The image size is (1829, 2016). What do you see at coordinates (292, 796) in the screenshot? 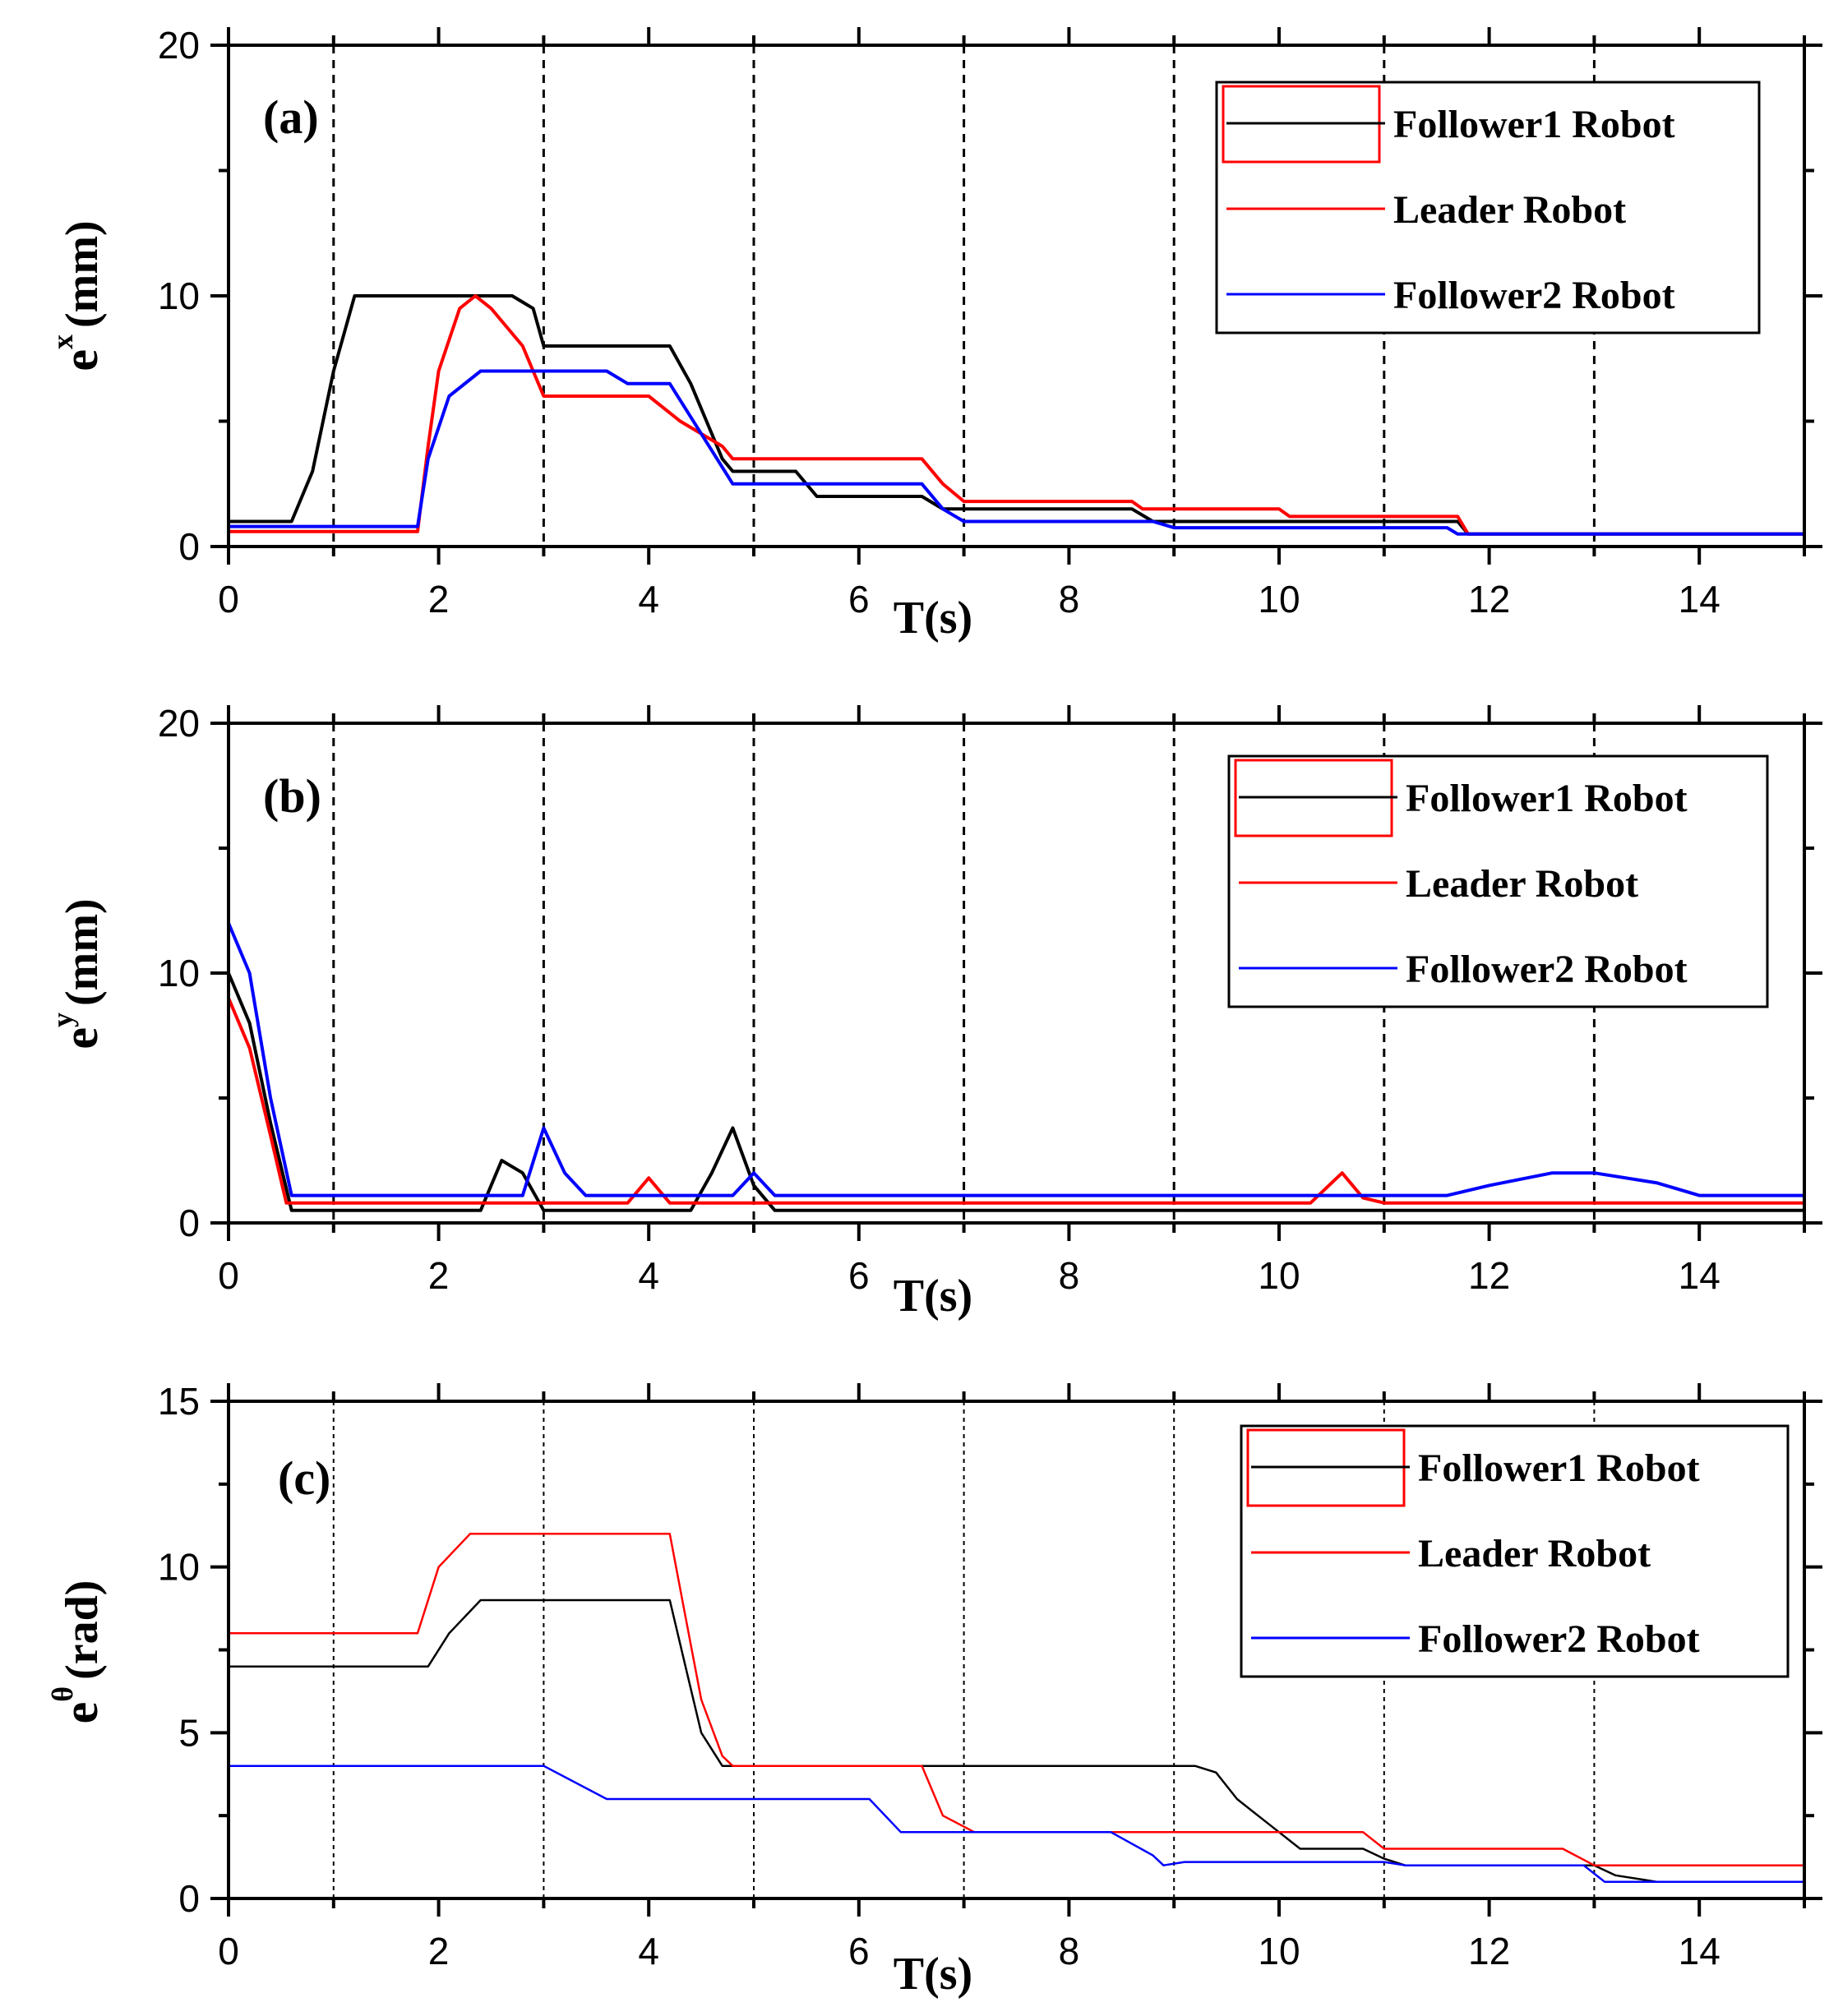
I see `panel-label: (b)` at bounding box center [292, 796].